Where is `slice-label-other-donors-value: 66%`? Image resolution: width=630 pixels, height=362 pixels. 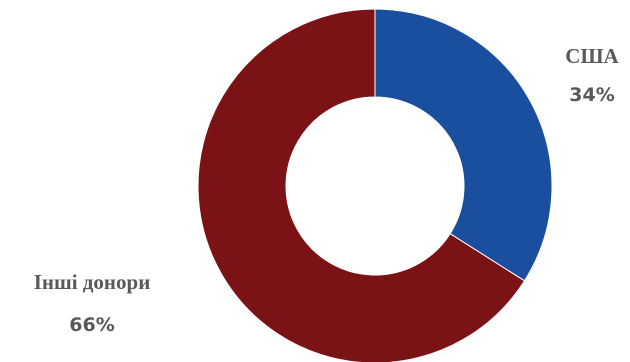 slice-label-other-donors-value: 66% is located at coordinates (91, 325).